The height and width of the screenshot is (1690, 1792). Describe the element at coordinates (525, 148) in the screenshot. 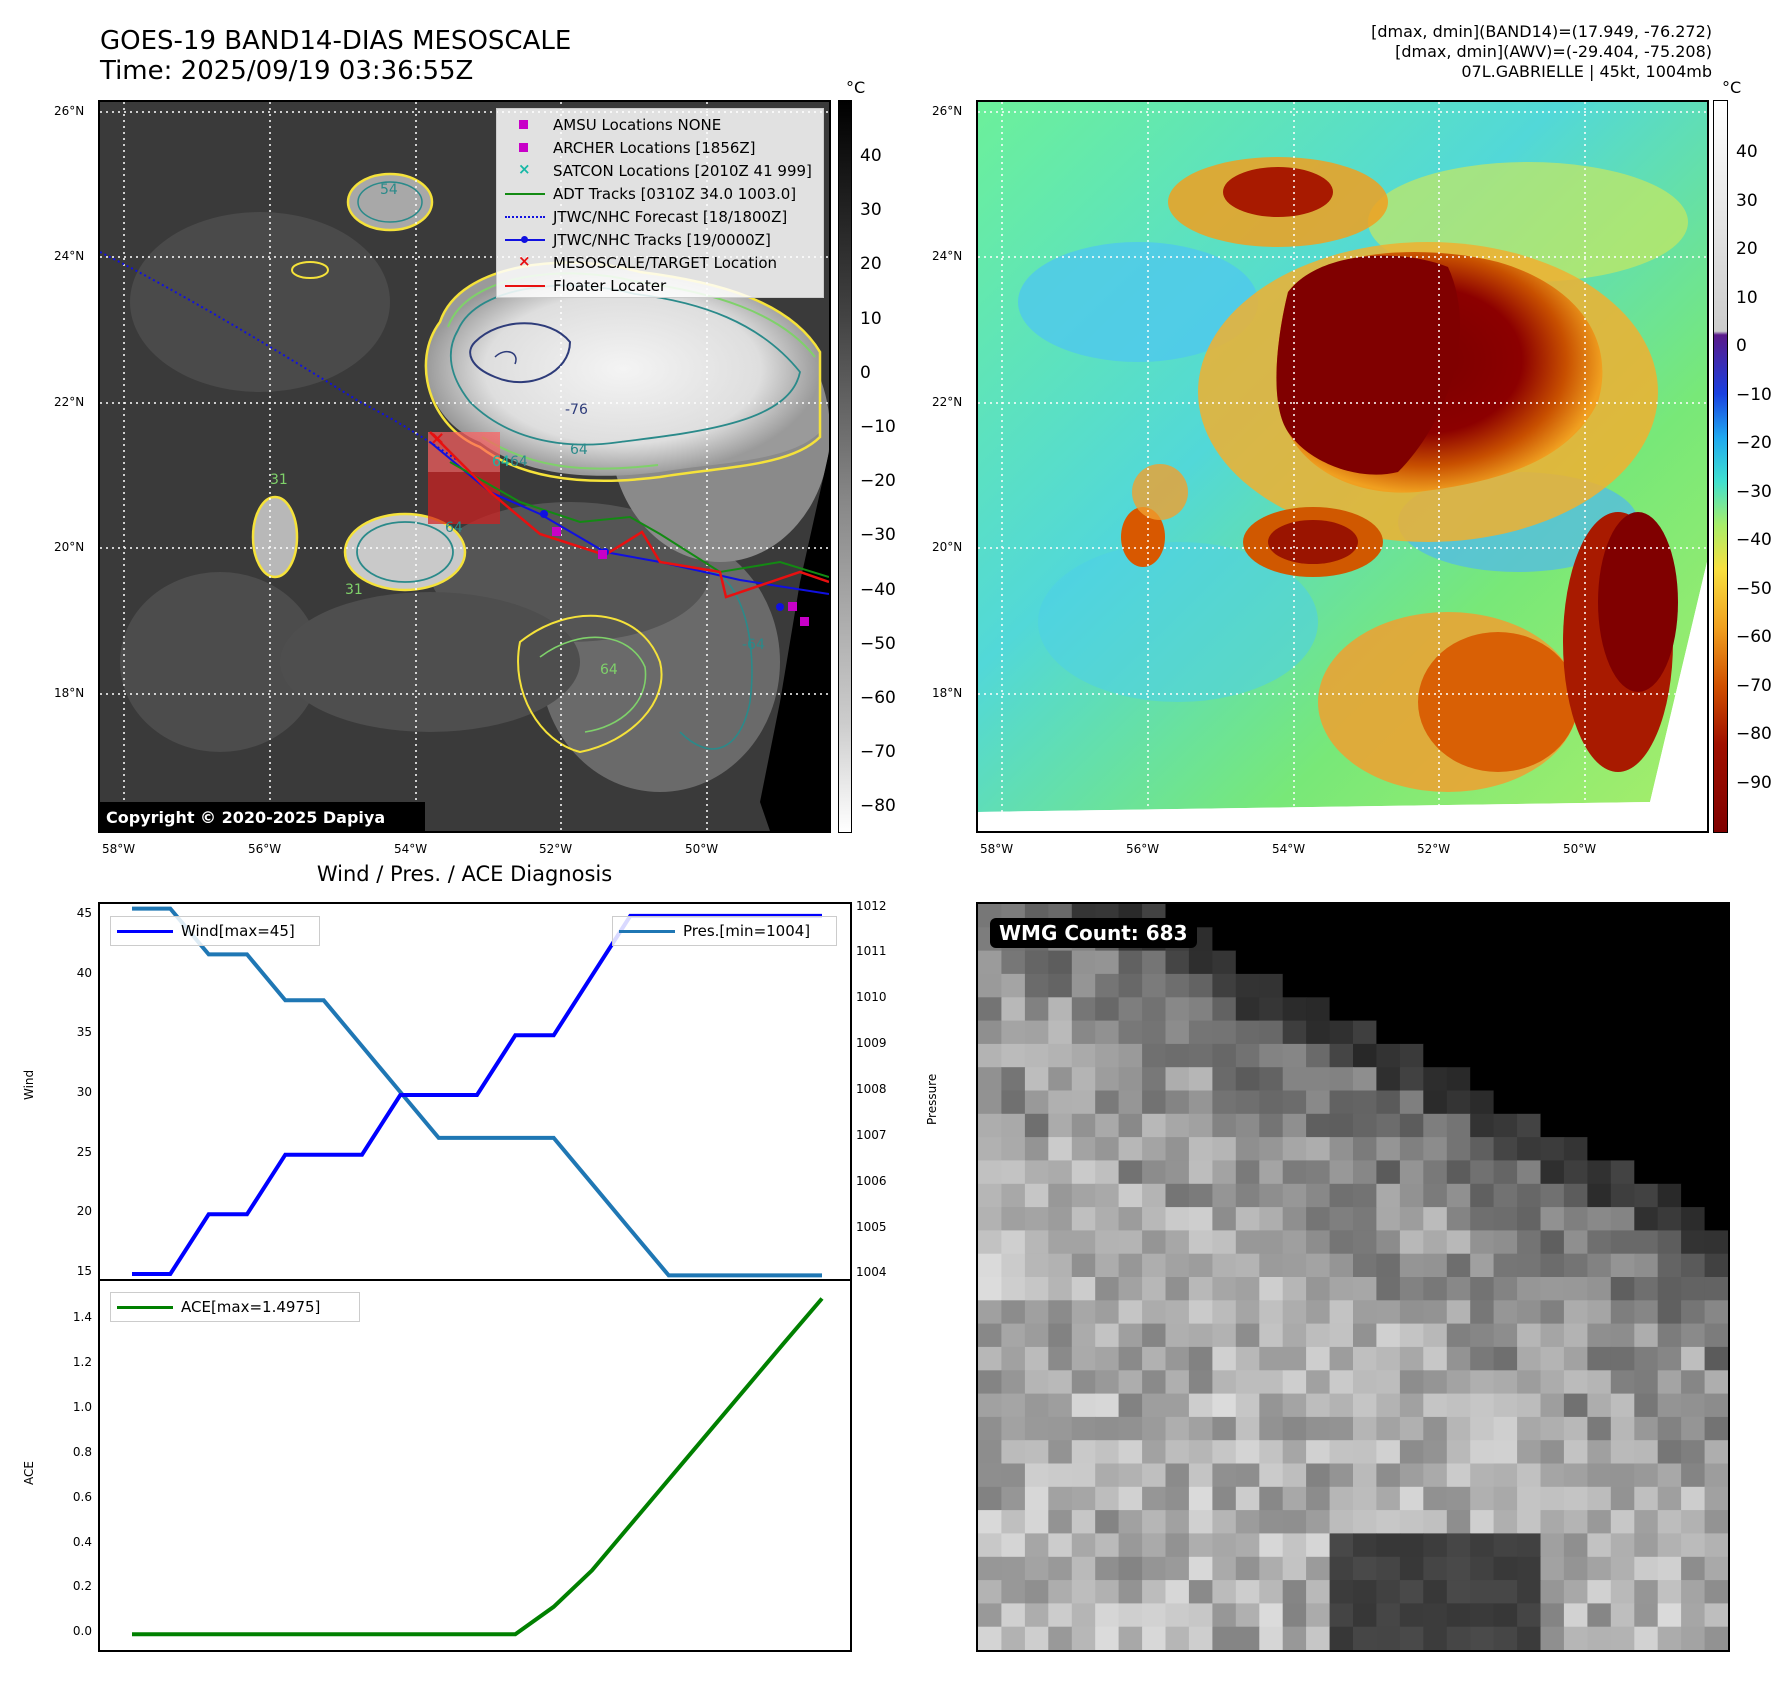

I see `square-marker-icon` at that location.